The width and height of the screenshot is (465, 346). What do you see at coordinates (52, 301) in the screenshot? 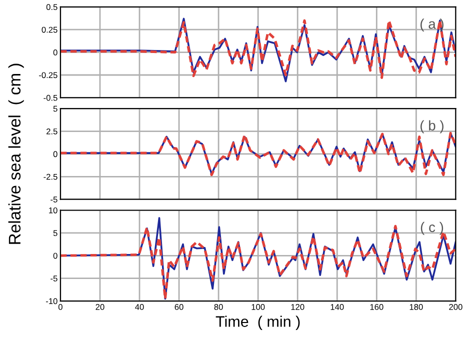
I see `y-tick-label: -10` at bounding box center [52, 301].